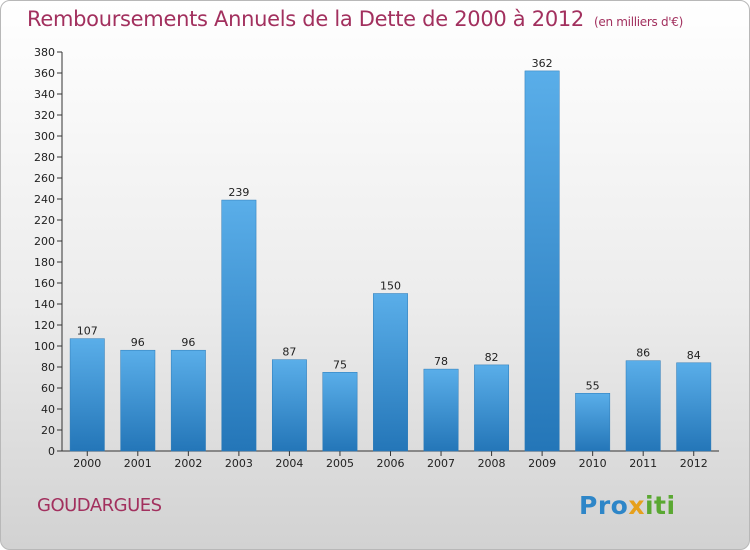 This screenshot has width=750, height=550. What do you see at coordinates (492, 463) in the screenshot?
I see `x-tick-label: 2008` at bounding box center [492, 463].